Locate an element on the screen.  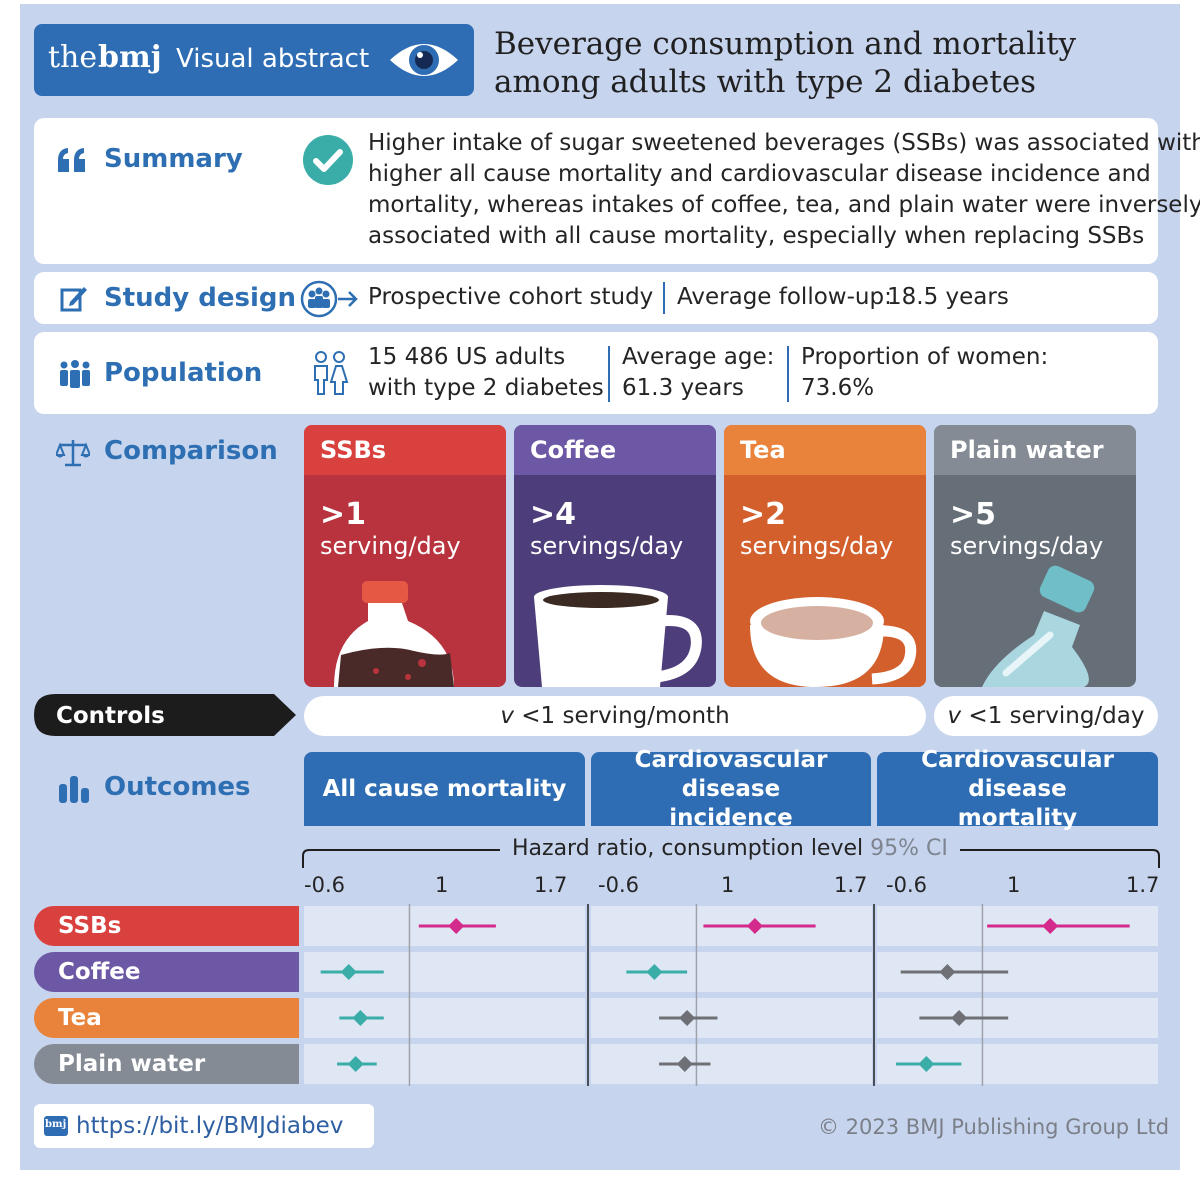
age-label: Average age: is located at coordinates (698, 357).